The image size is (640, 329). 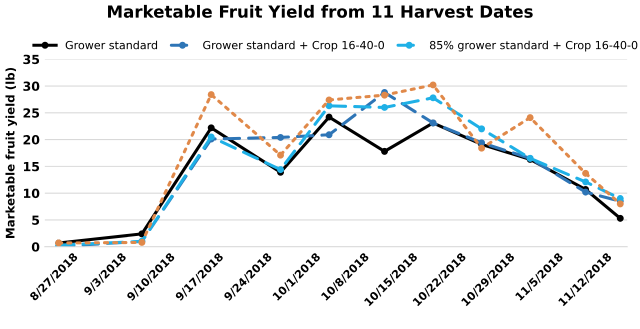 I want to click on y-tick-label: 20, so click(x=32, y=140).